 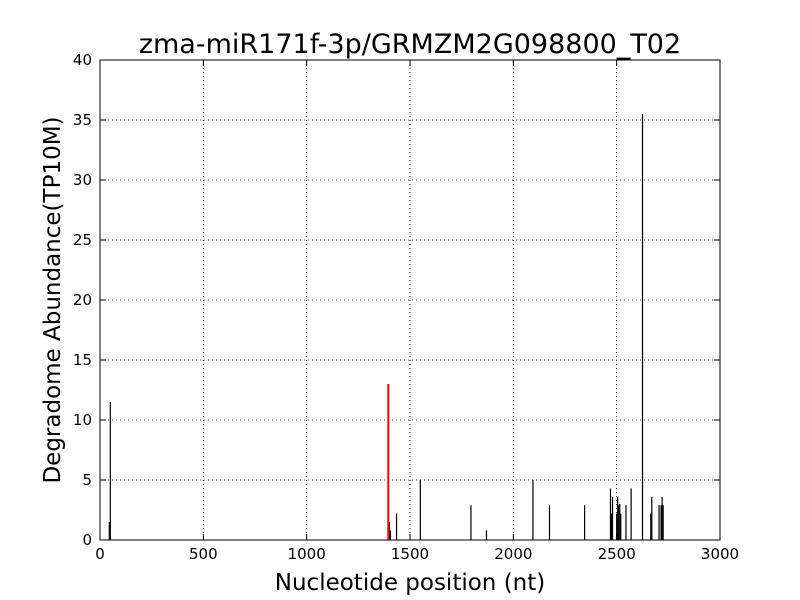 I want to click on y-tick-label: 40, so click(x=82, y=60).